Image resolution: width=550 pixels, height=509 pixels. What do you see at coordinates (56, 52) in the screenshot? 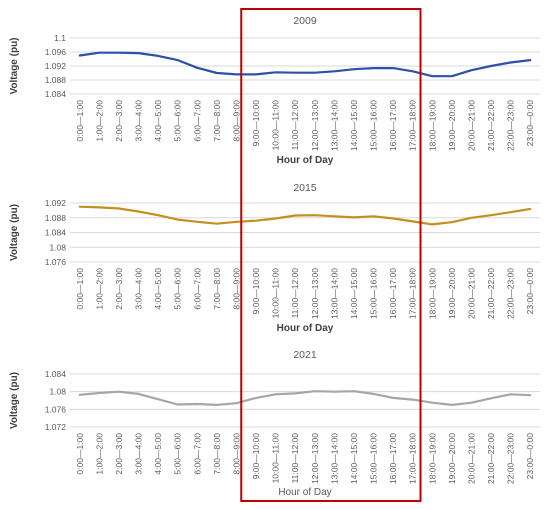
I see `y-tick-label: 1.096` at bounding box center [56, 52].